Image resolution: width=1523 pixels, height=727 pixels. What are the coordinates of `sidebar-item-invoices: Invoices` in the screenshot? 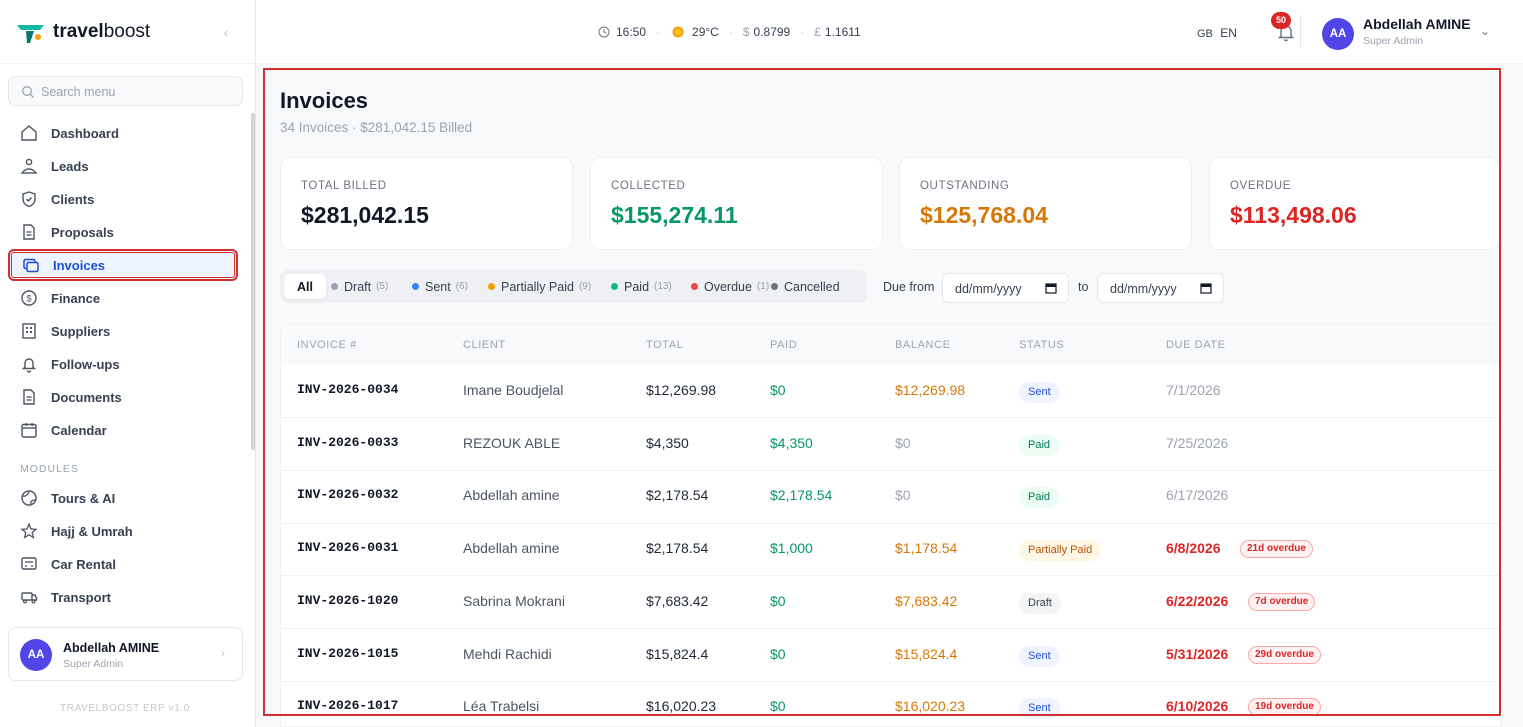 It's located at (123, 265).